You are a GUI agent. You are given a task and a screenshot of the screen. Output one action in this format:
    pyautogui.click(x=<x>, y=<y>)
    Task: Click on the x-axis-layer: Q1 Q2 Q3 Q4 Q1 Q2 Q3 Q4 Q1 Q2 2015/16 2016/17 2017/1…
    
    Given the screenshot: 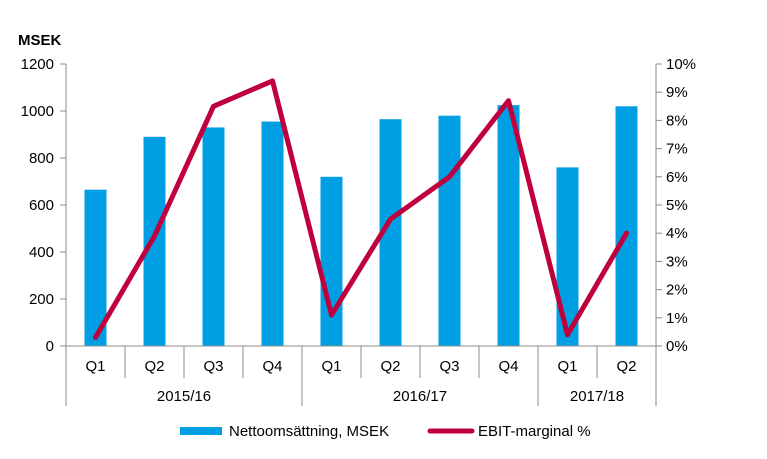 What is the action you would take?
    pyautogui.click(x=361, y=375)
    